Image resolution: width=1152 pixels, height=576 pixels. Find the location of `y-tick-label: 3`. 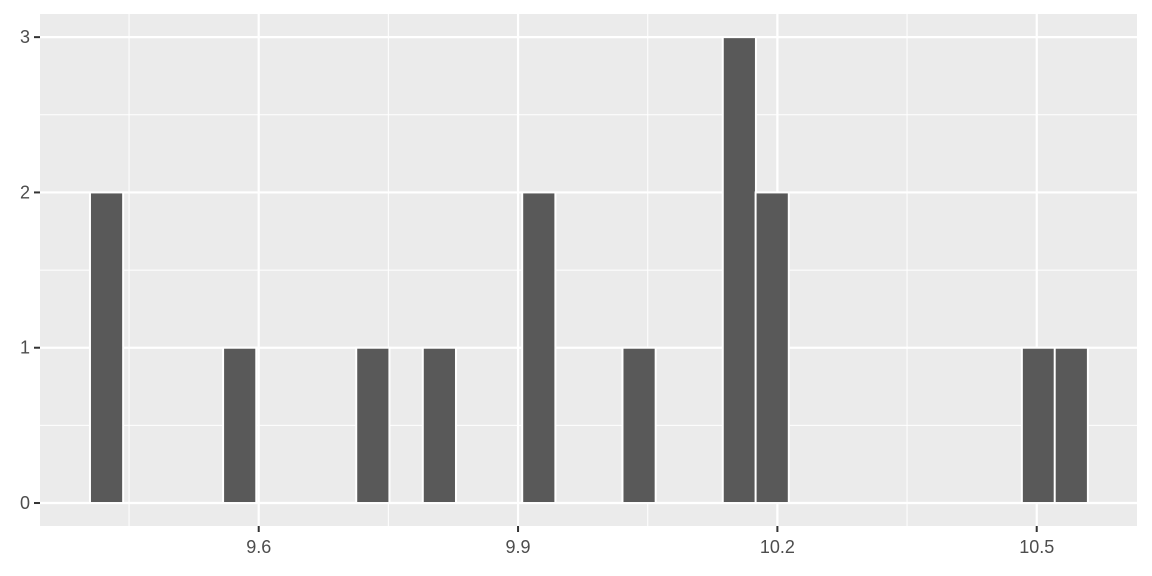

y-tick-label: 3 is located at coordinates (25, 37).